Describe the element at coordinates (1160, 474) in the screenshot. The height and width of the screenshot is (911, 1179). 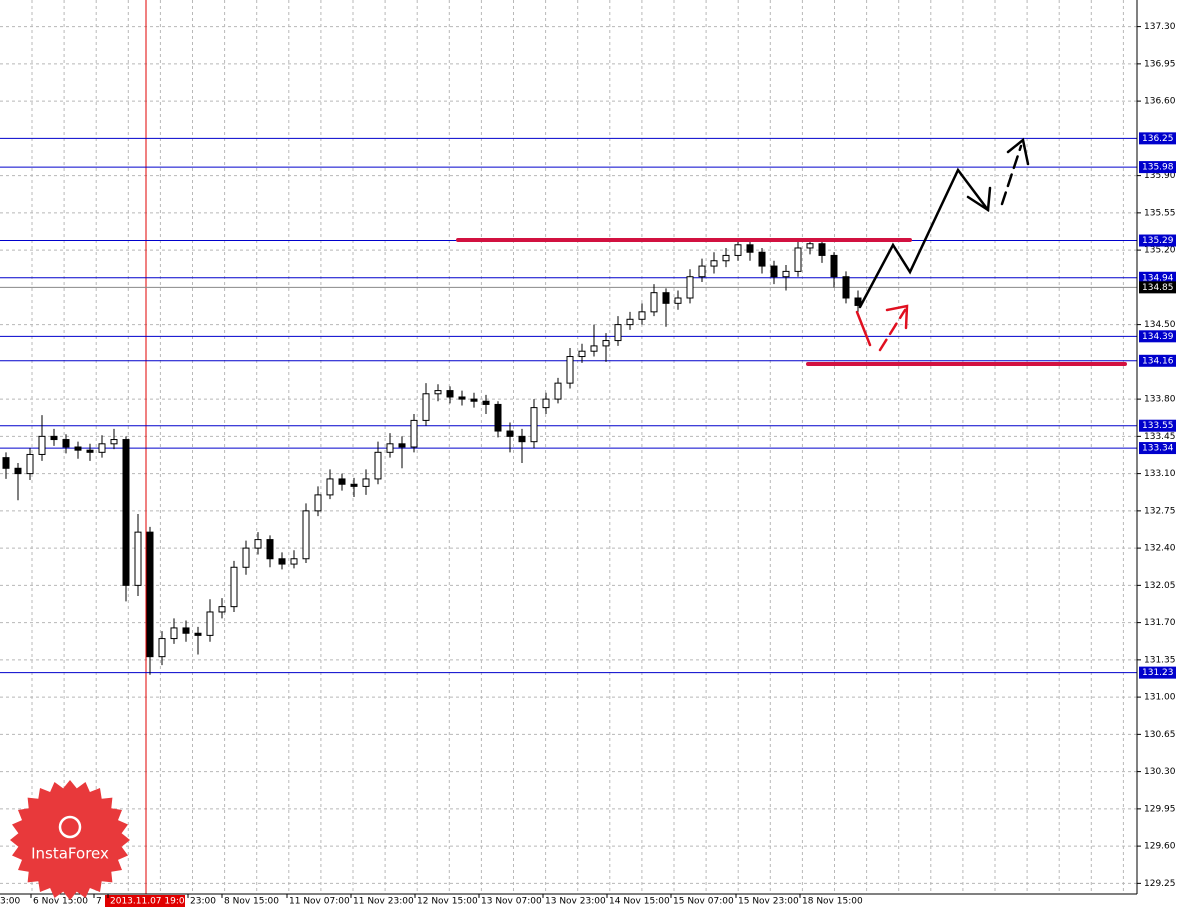
I see `y-tick-label: 133.10` at that location.